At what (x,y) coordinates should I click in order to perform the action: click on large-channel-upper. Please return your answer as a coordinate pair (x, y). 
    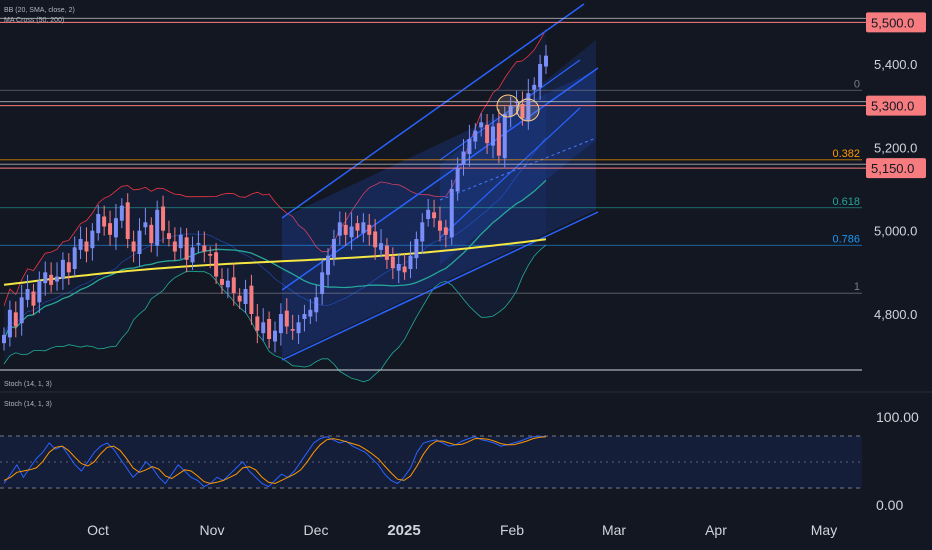
    Looking at the image, I should click on (433, 111).